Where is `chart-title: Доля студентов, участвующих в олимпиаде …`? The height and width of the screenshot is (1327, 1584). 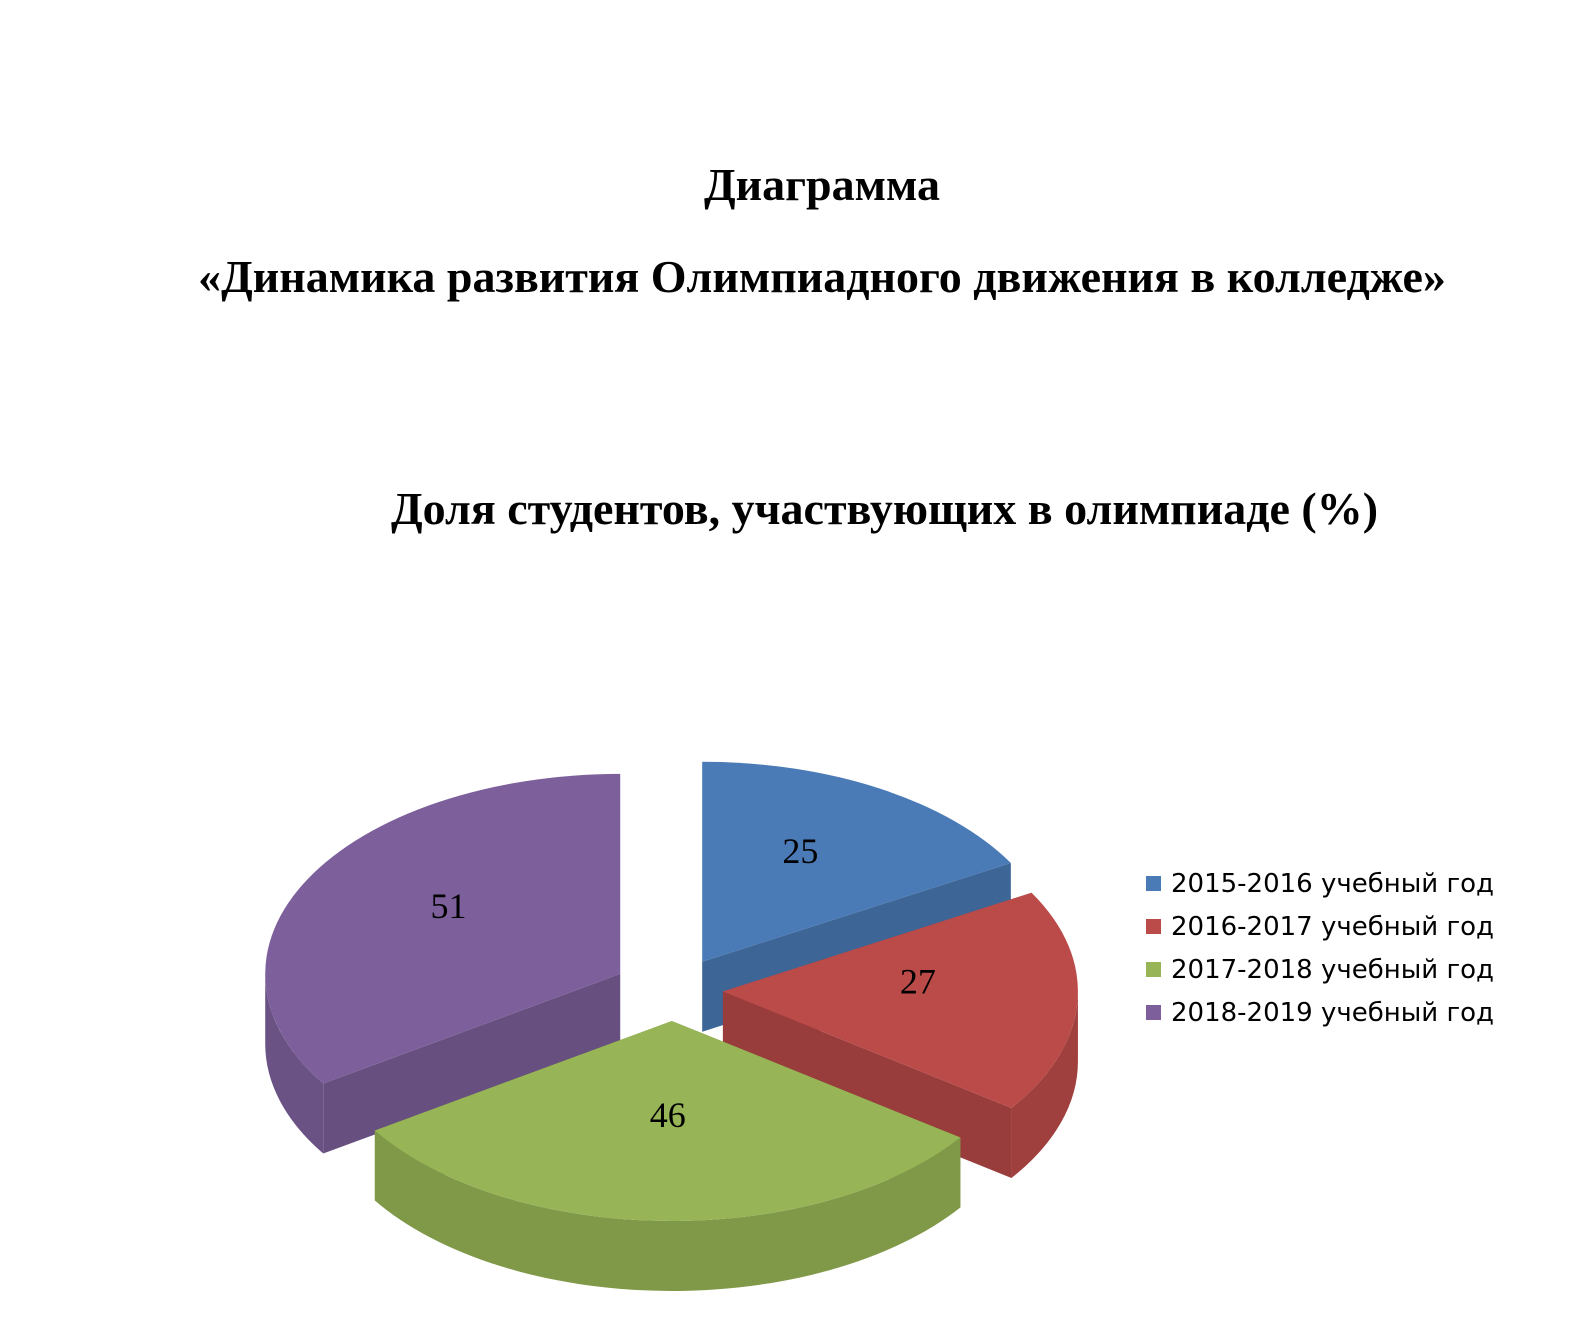 chart-title: Доля студентов, участвующих в олимпиаде … is located at coordinates (884, 508).